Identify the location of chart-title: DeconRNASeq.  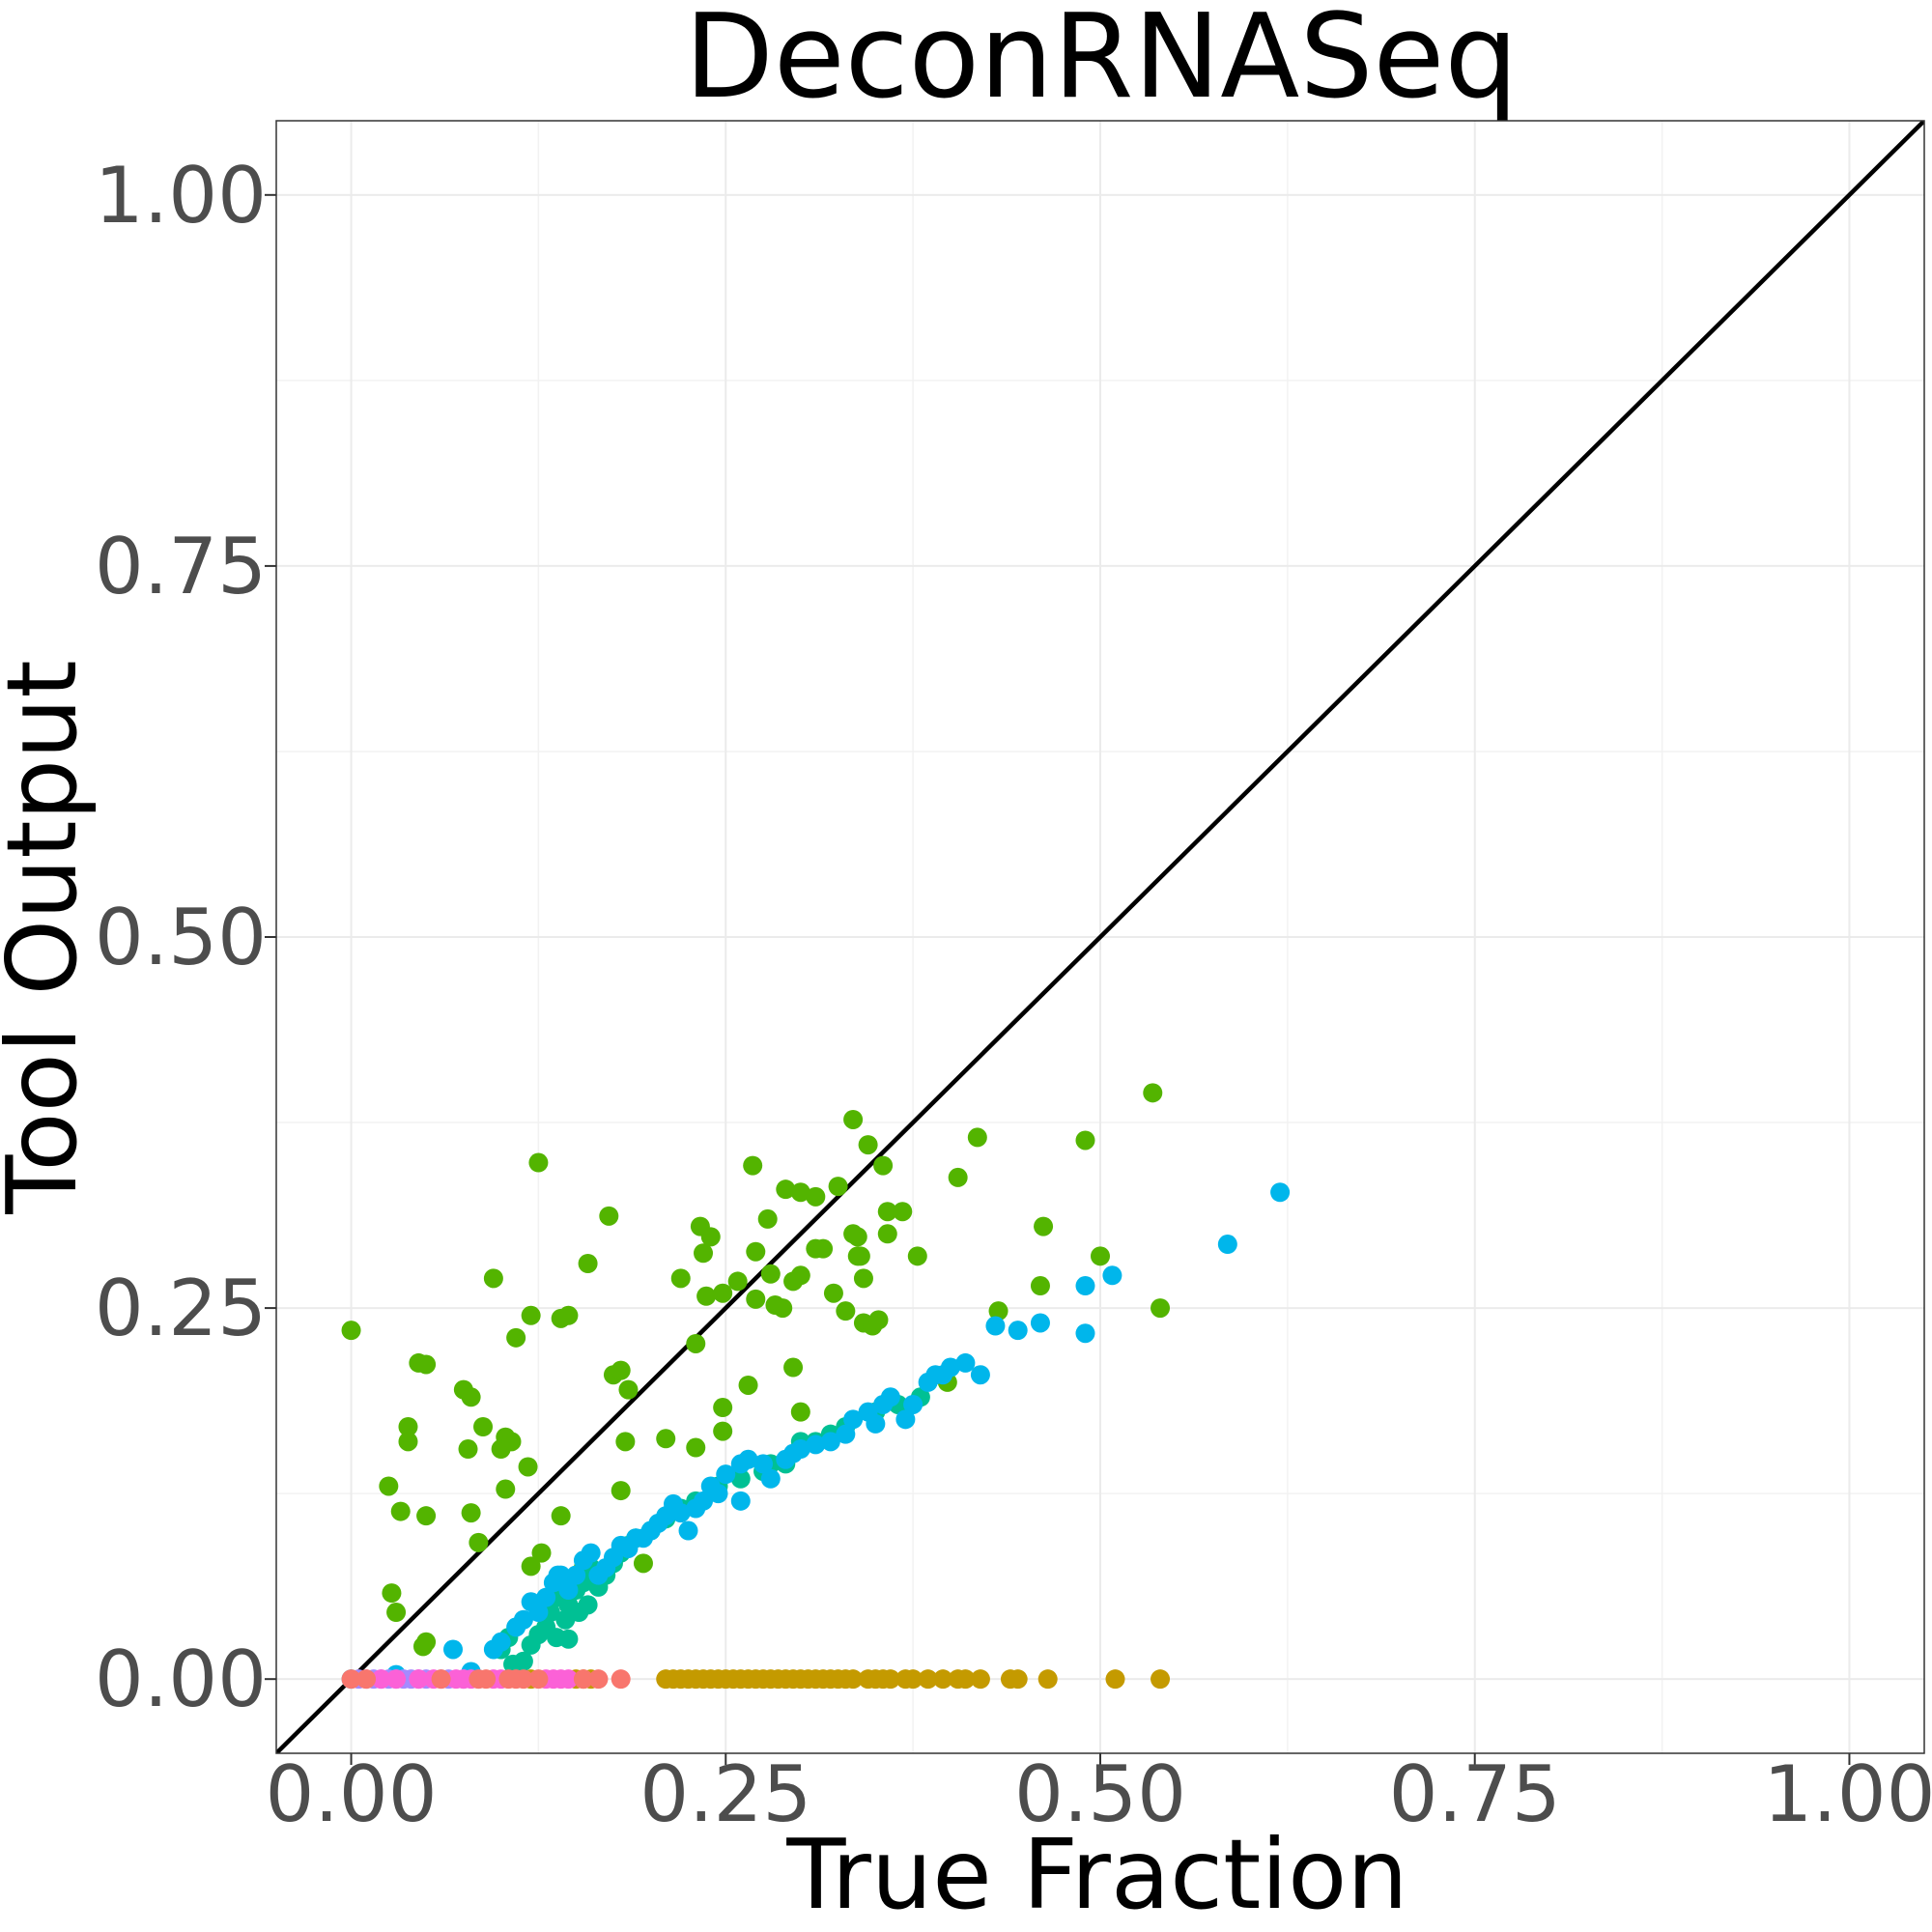
(1101, 63).